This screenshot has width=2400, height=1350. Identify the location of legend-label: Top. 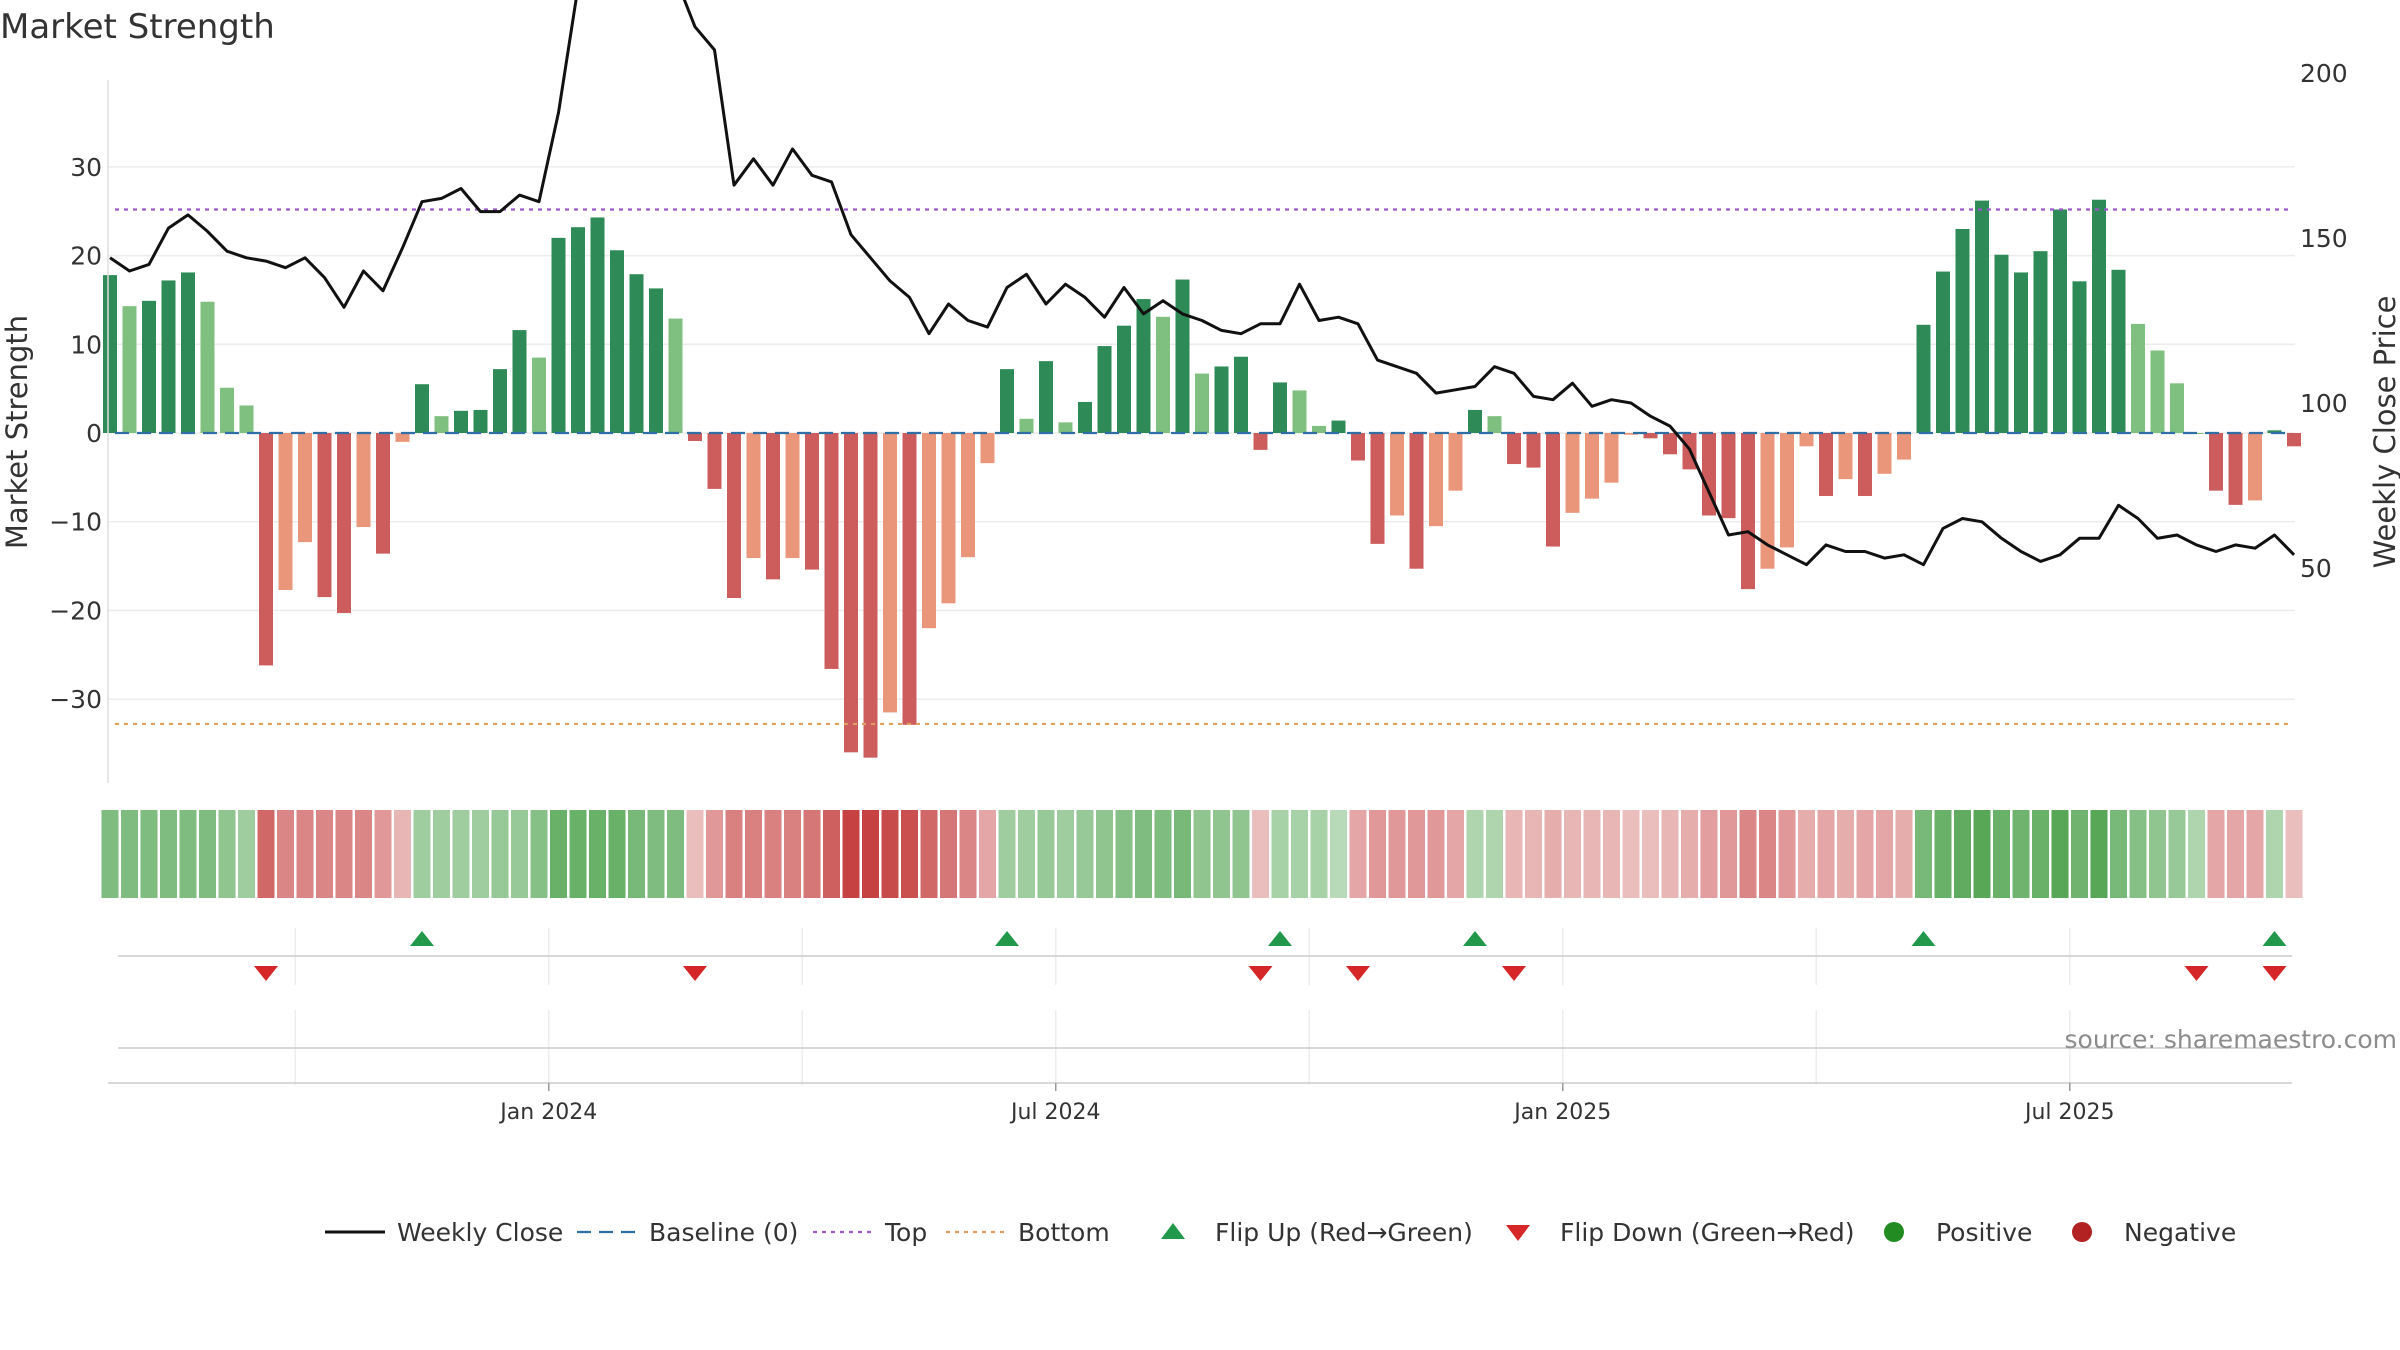
(905, 1232).